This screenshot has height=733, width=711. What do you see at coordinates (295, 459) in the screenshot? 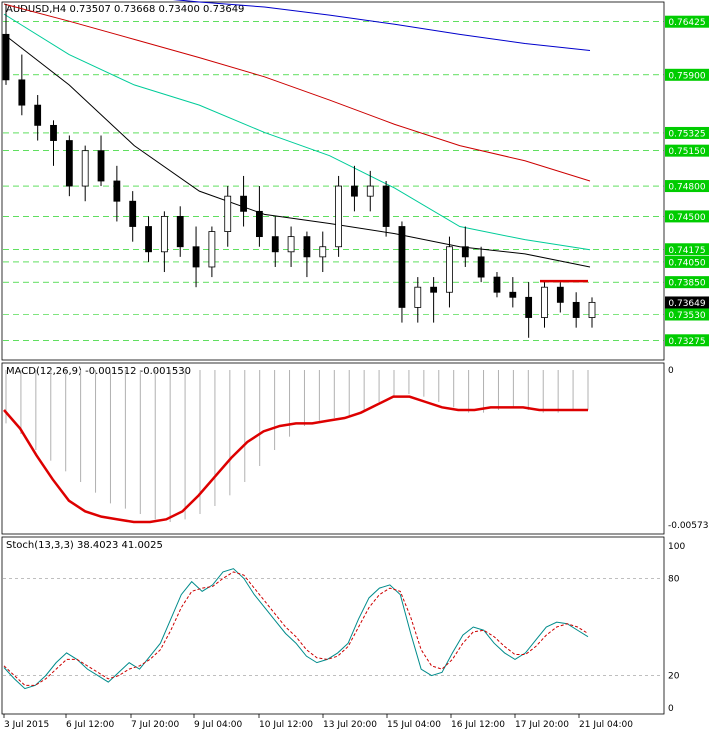
I see `macd-signal-line` at bounding box center [295, 459].